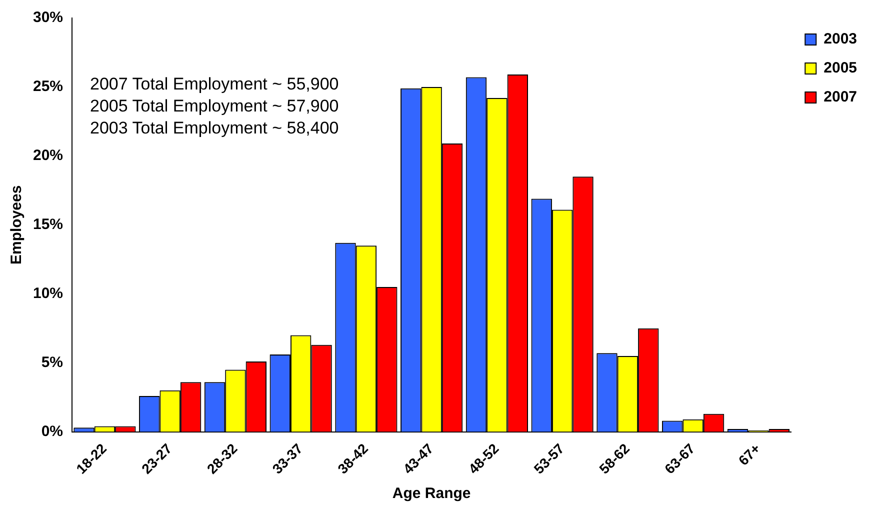 The height and width of the screenshot is (507, 877). I want to click on y-tick-label: 30%, so click(48, 17).